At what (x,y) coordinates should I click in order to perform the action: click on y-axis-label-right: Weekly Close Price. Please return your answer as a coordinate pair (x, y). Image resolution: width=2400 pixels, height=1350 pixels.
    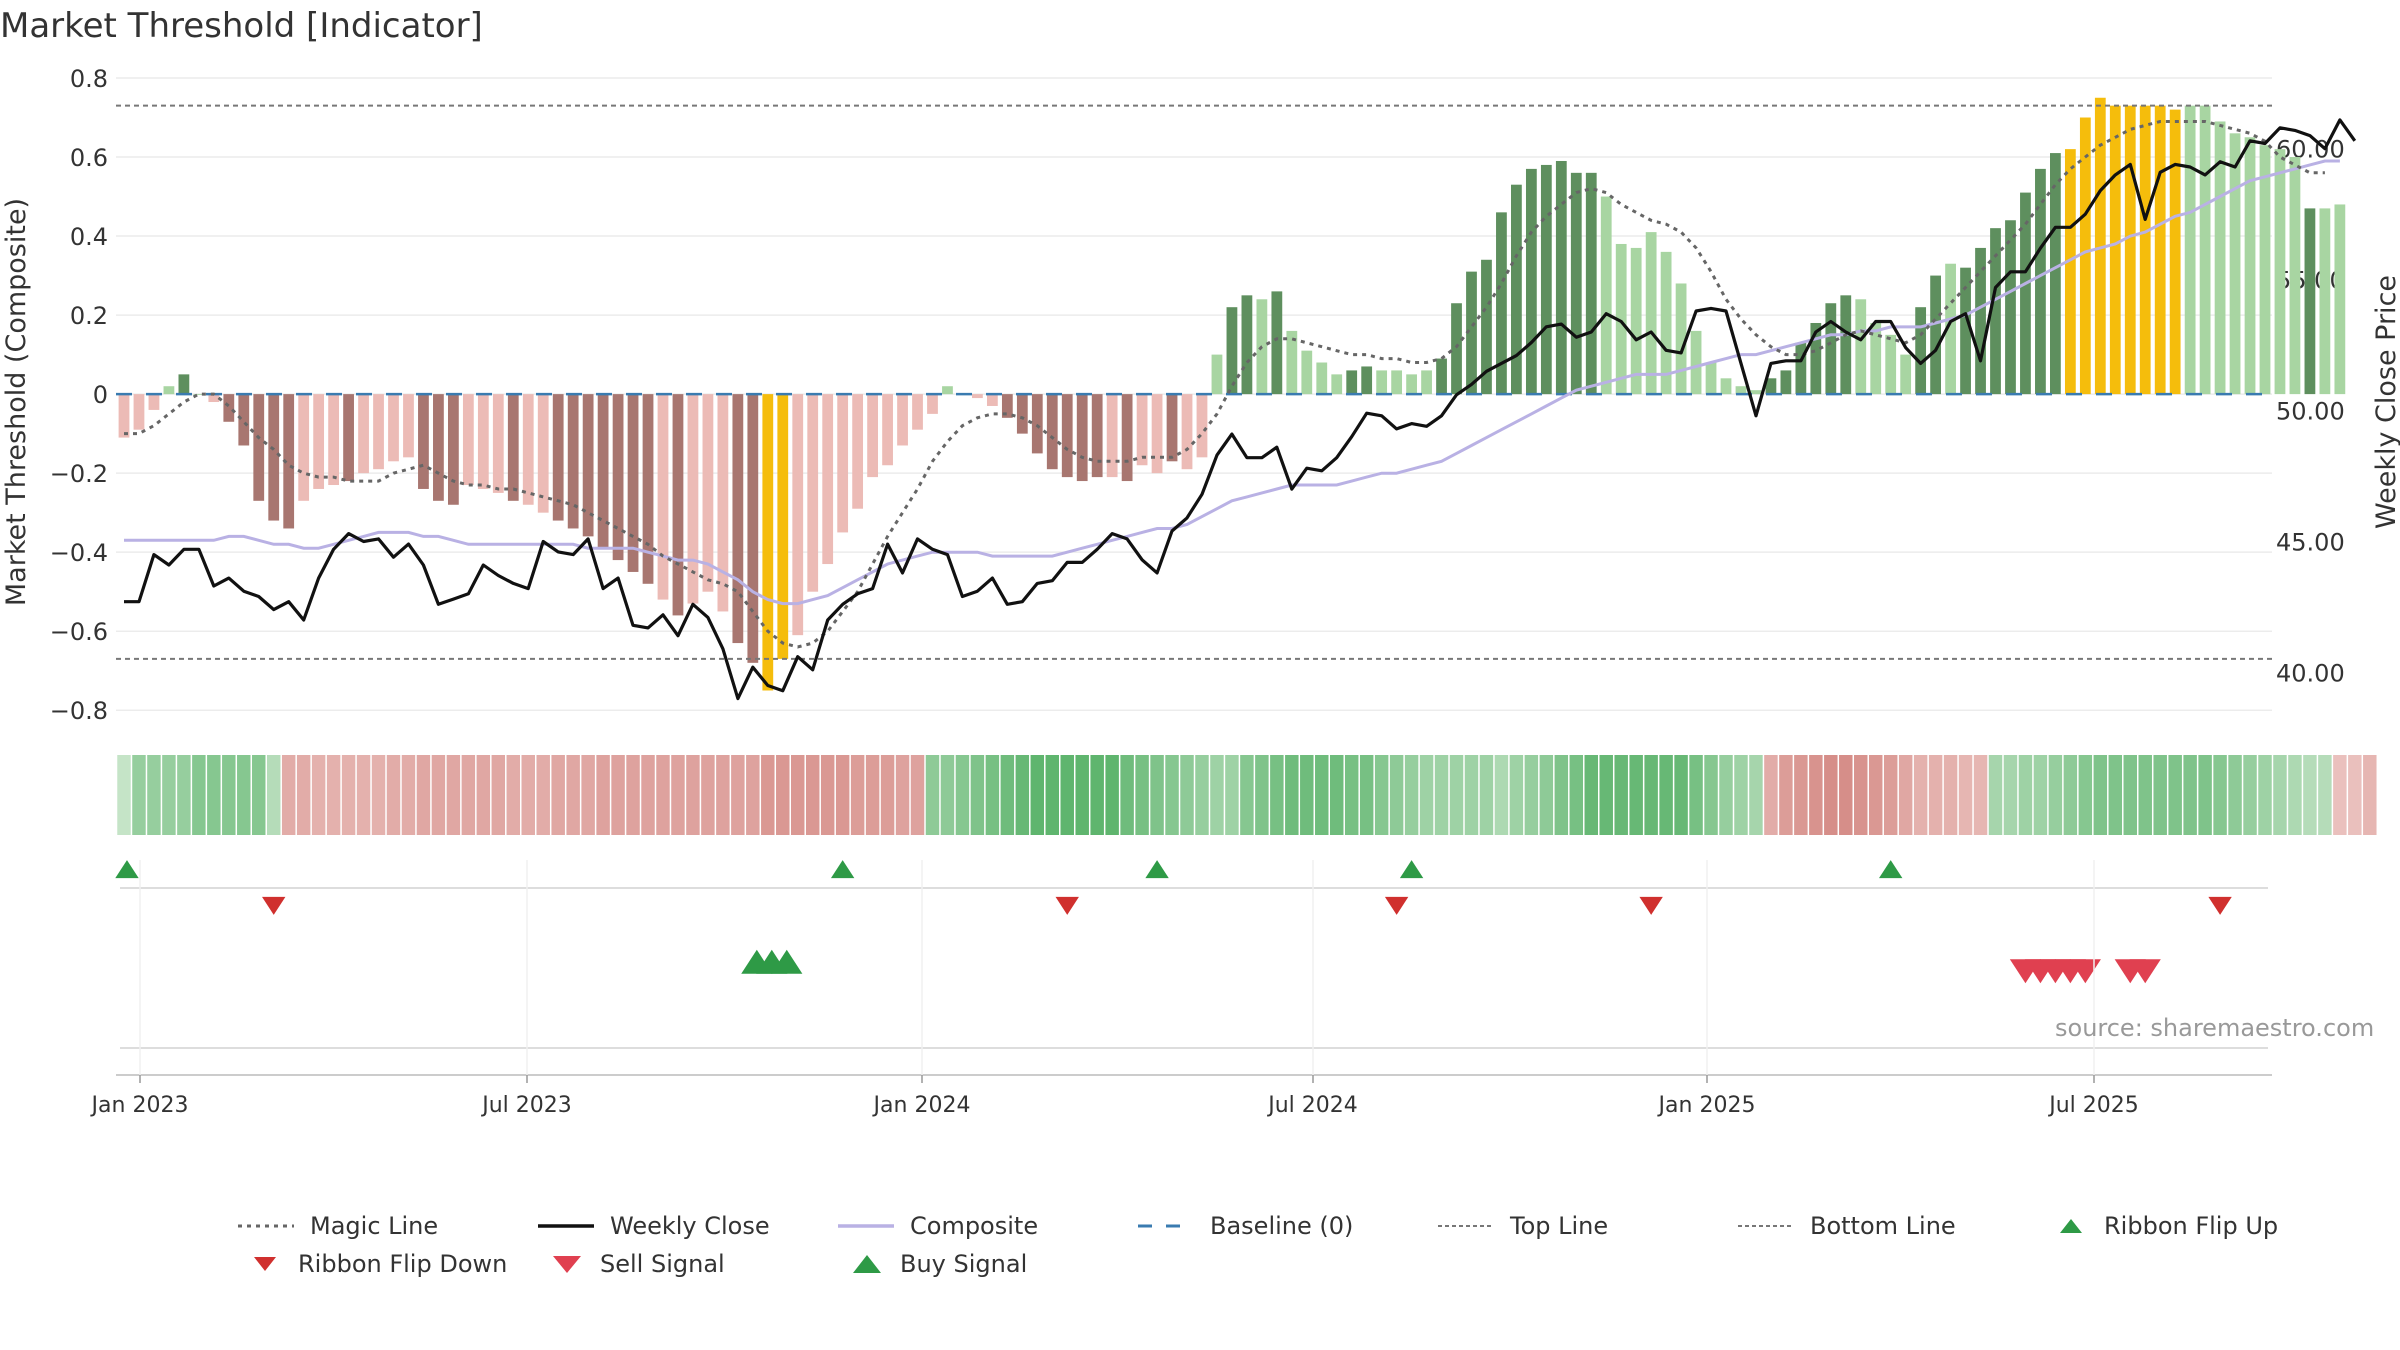
    Looking at the image, I should click on (2385, 402).